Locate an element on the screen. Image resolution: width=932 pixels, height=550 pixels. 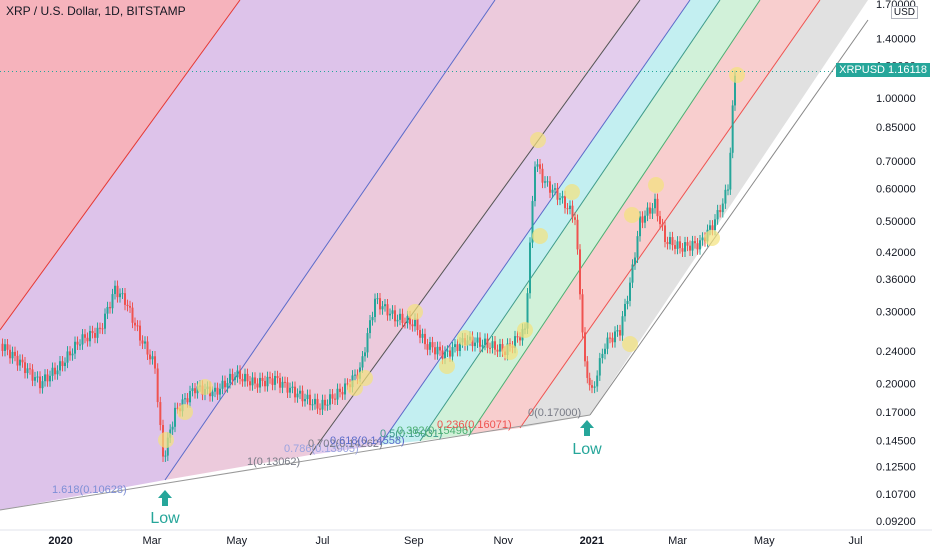
symbol-label: XRPUSD is located at coordinates (862, 70).